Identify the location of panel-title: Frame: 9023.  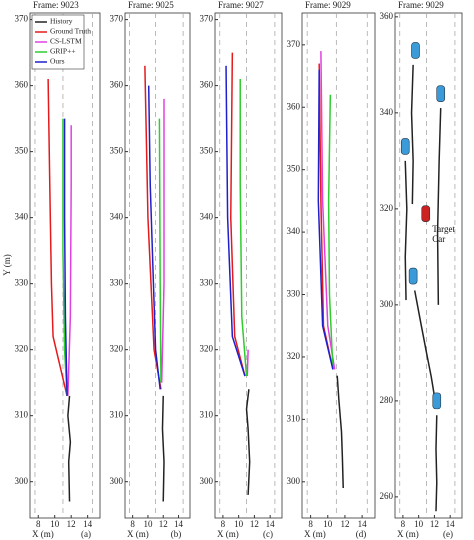
(56, 5).